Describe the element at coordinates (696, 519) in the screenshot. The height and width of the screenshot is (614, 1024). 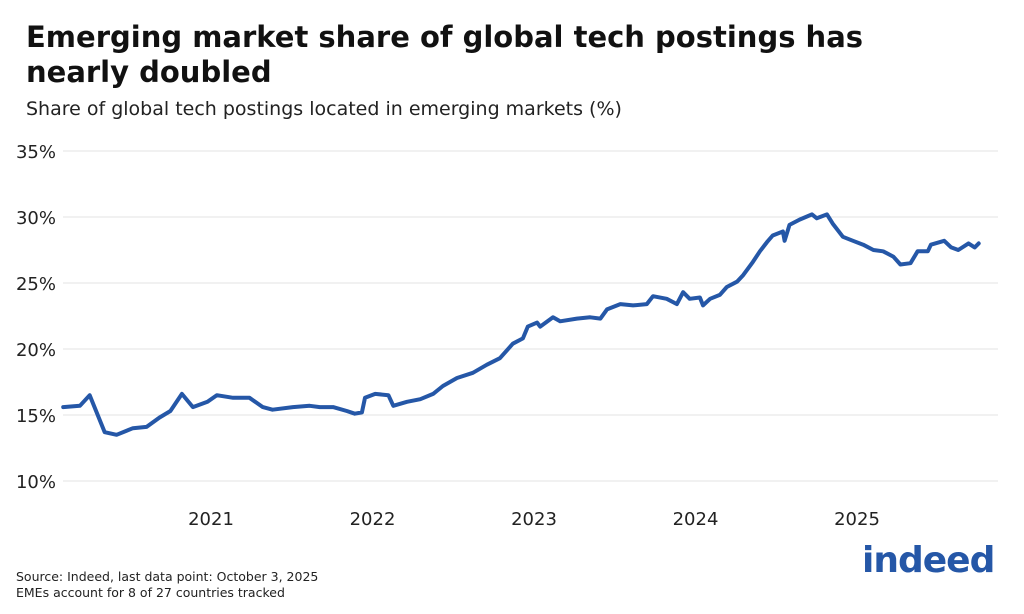
I see `x-tick-label: 2024` at that location.